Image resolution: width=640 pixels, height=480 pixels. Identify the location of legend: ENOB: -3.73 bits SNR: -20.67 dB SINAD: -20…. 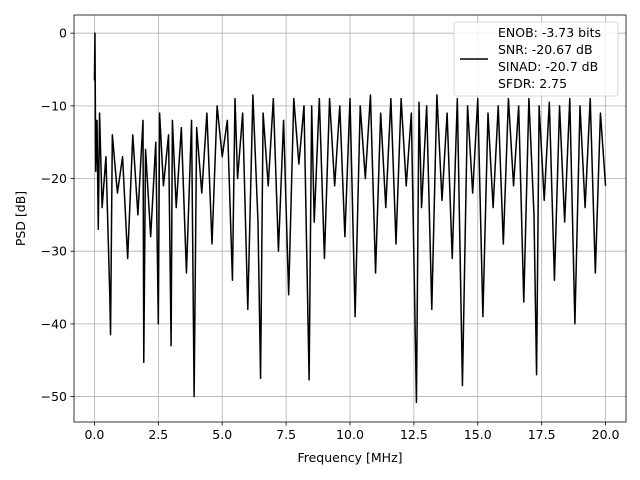
(536, 59).